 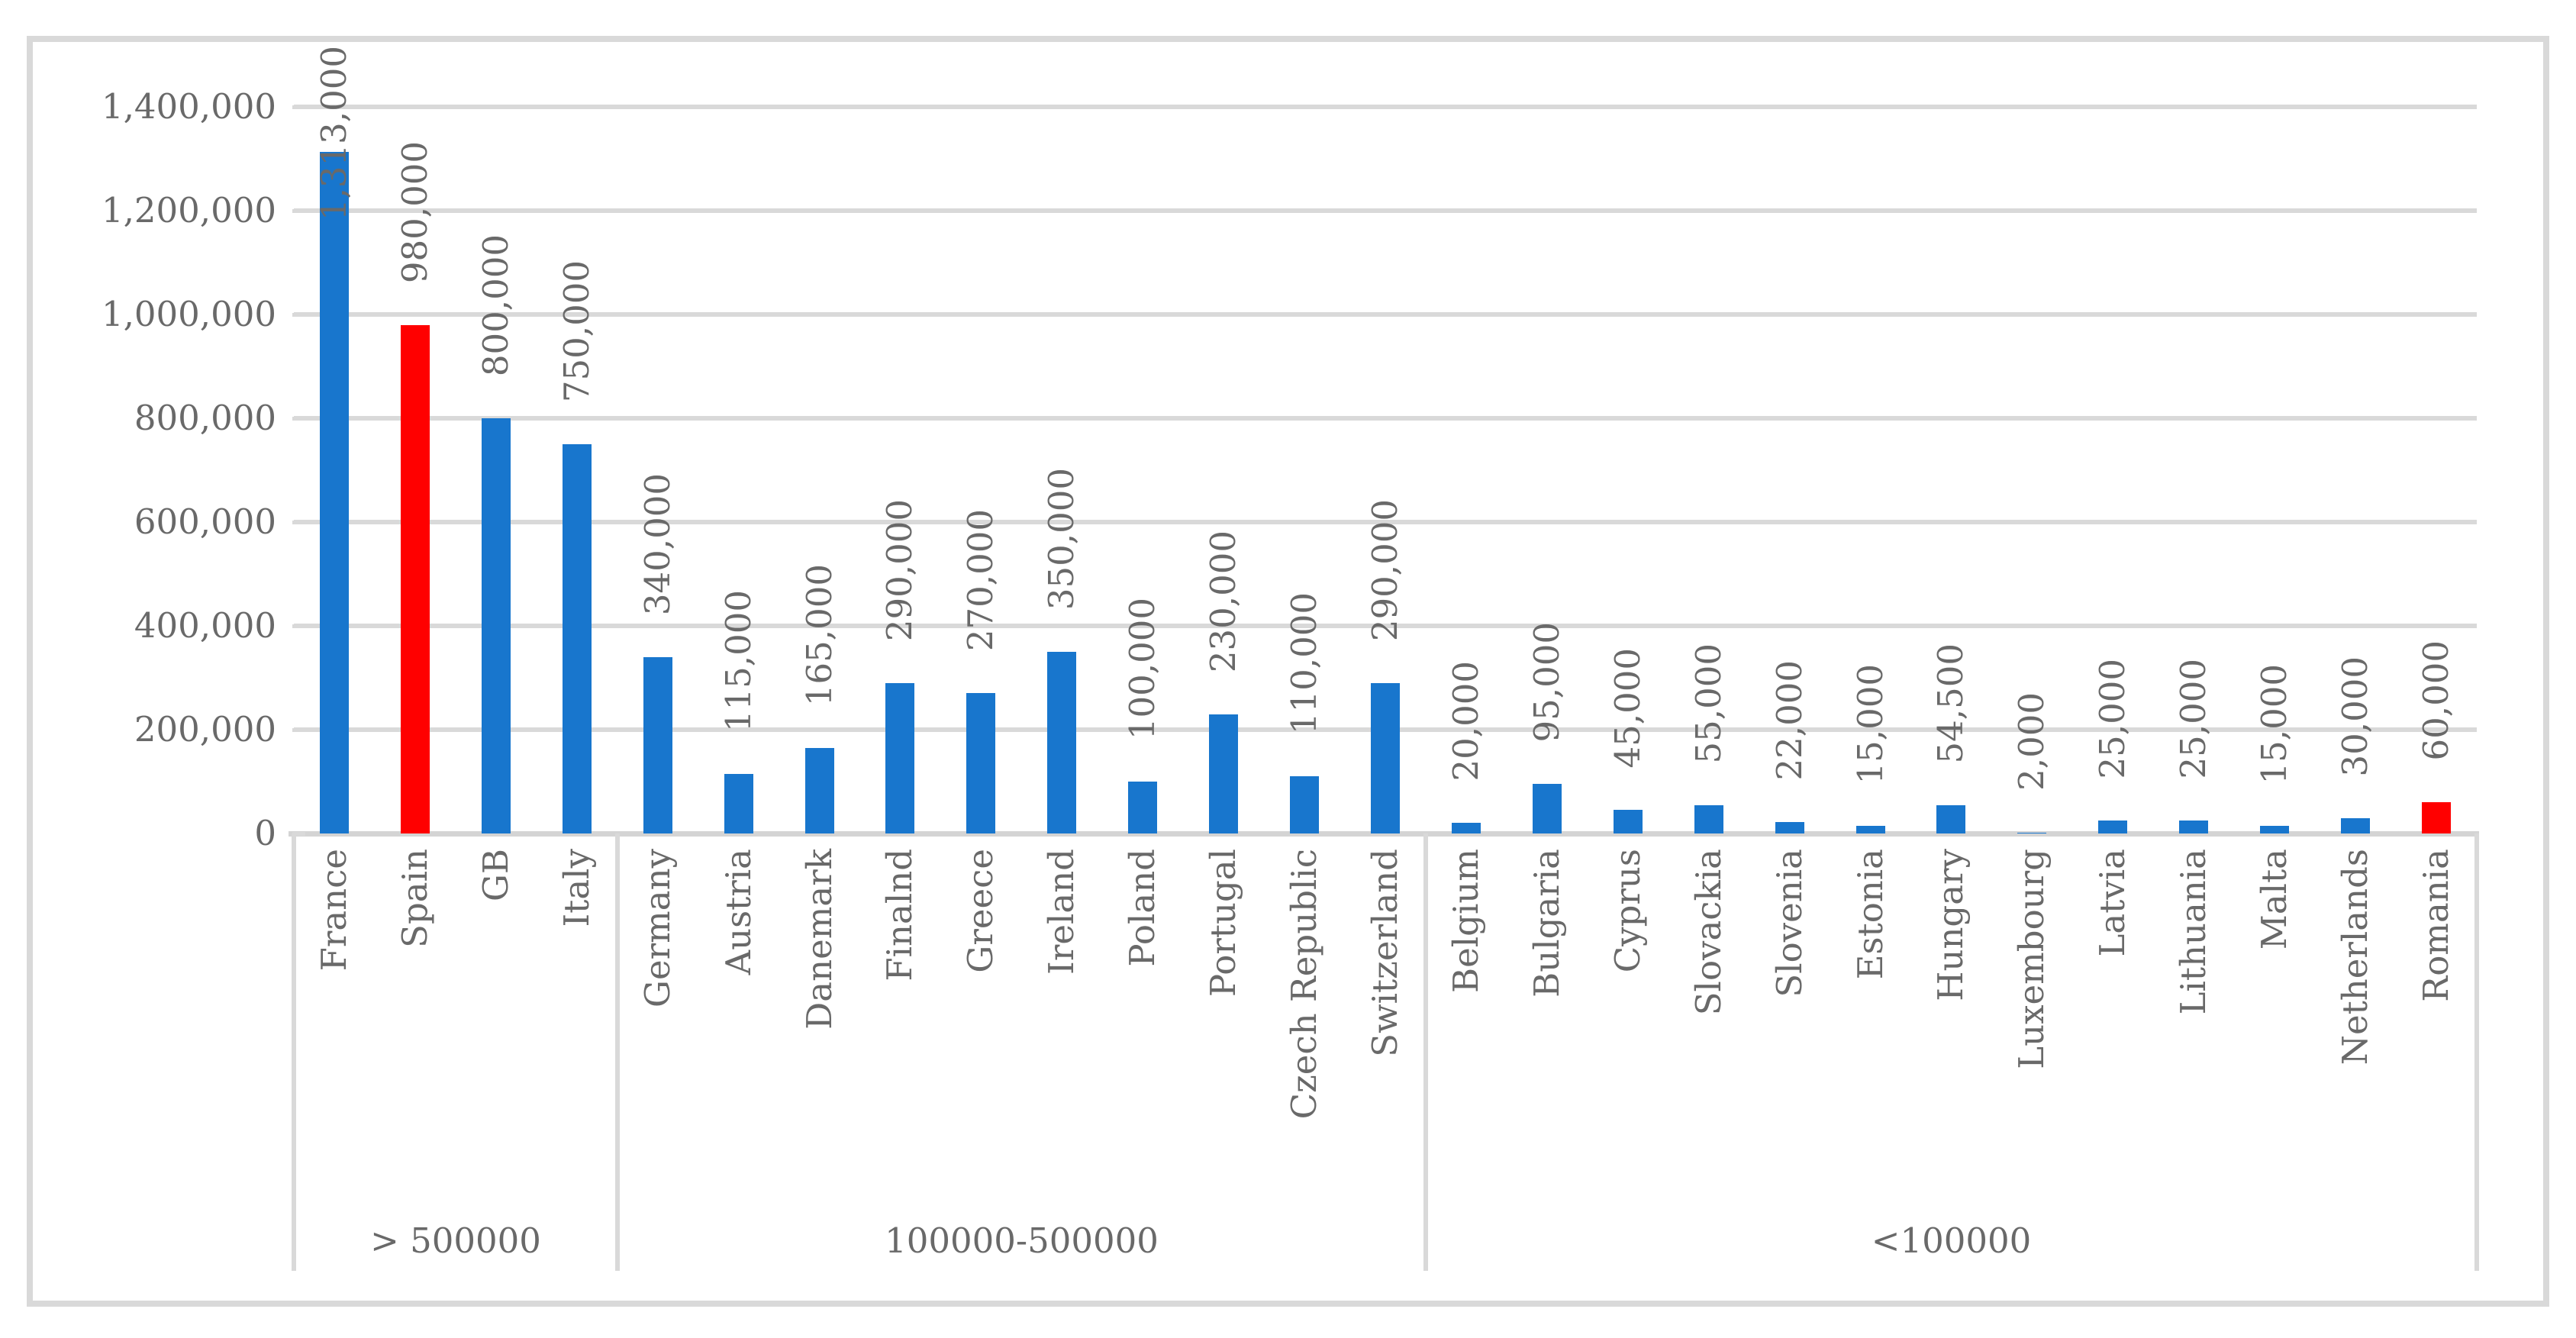 I want to click on category-label: Ireland, so click(x=1061, y=912).